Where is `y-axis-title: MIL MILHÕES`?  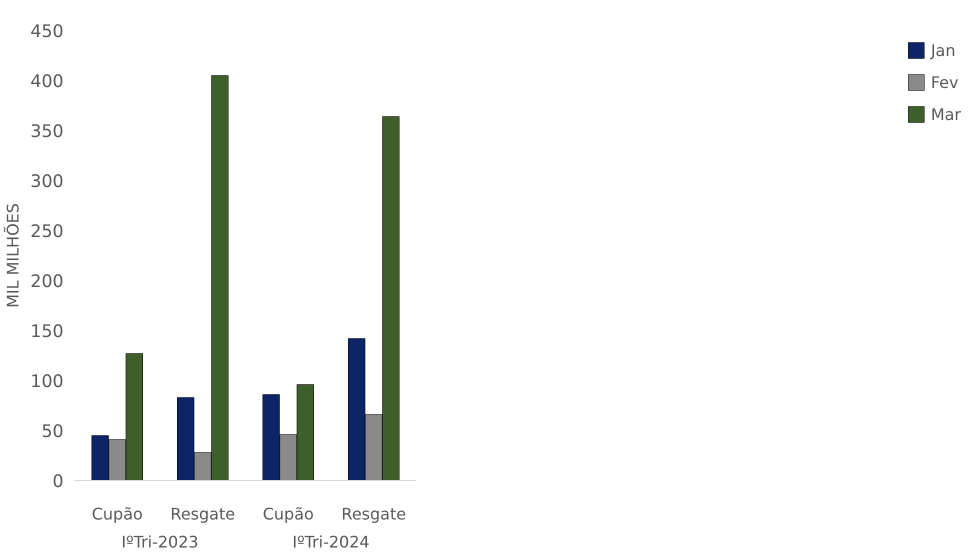 y-axis-title: MIL MILHÕES is located at coordinates (12, 255).